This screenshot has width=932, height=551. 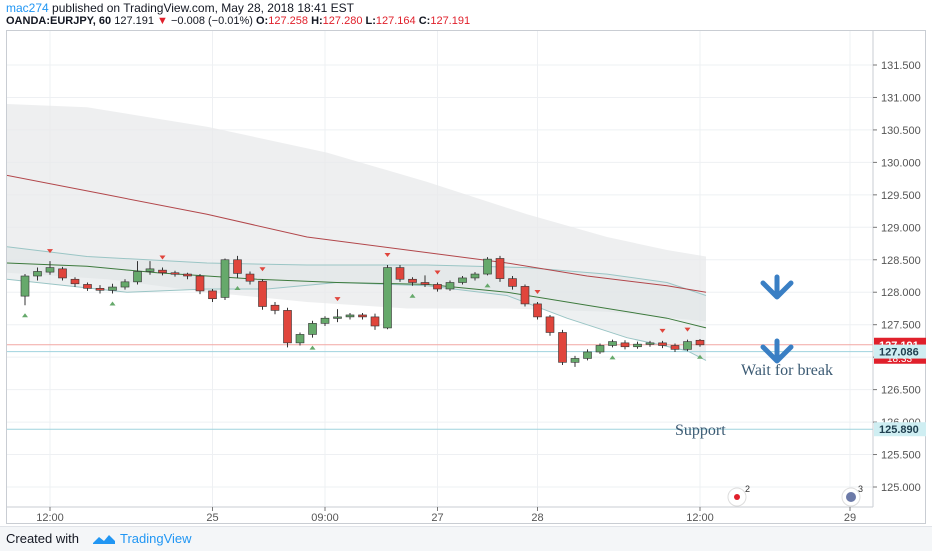 What do you see at coordinates (357, 271) in the screenshot?
I see `channel-upper-line` at bounding box center [357, 271].